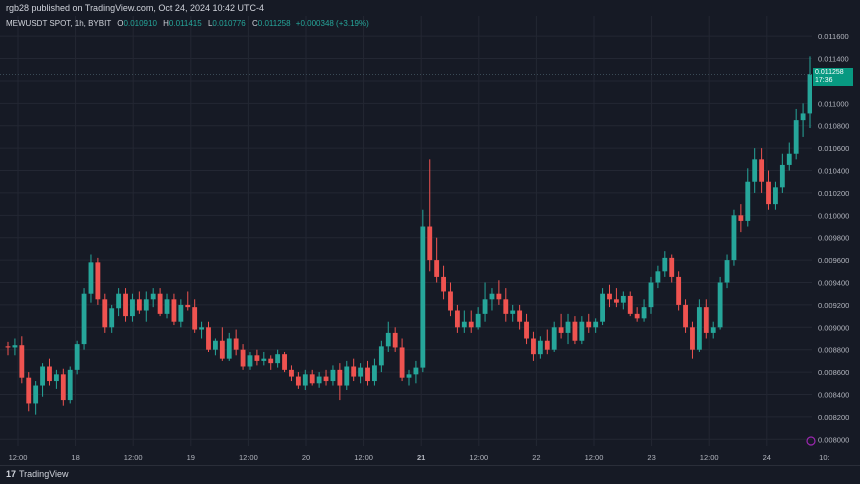 The image size is (860, 484). I want to click on y-tick-label: 0.009400, so click(833, 283).